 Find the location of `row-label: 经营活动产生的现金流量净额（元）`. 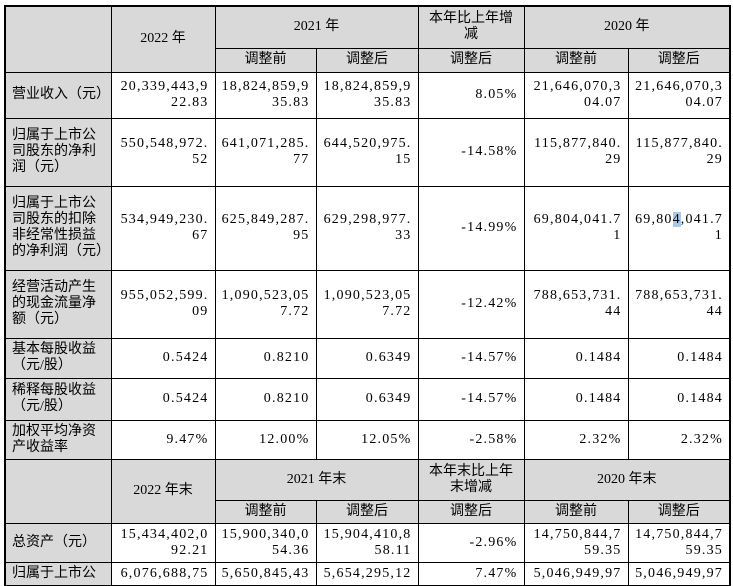

row-label: 经营活动产生的现金流量净额（元） is located at coordinates (58, 304).